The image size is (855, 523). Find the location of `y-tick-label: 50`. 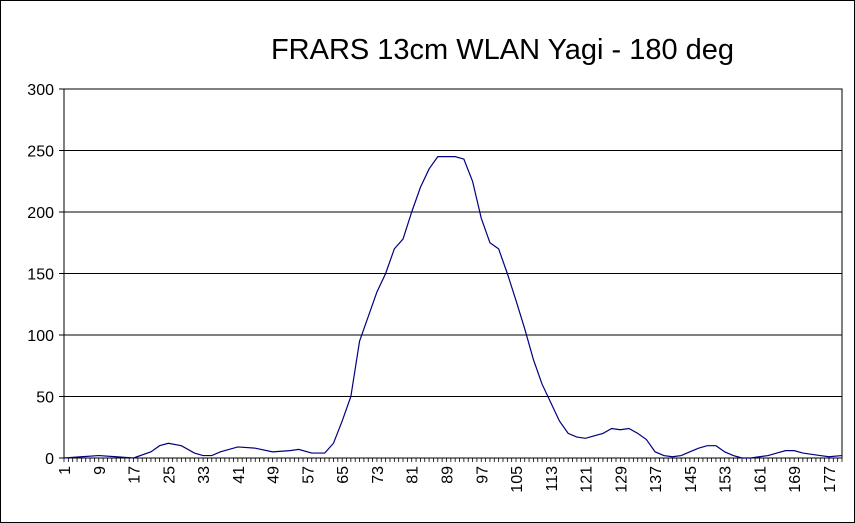

y-tick-label: 50 is located at coordinates (45, 398).